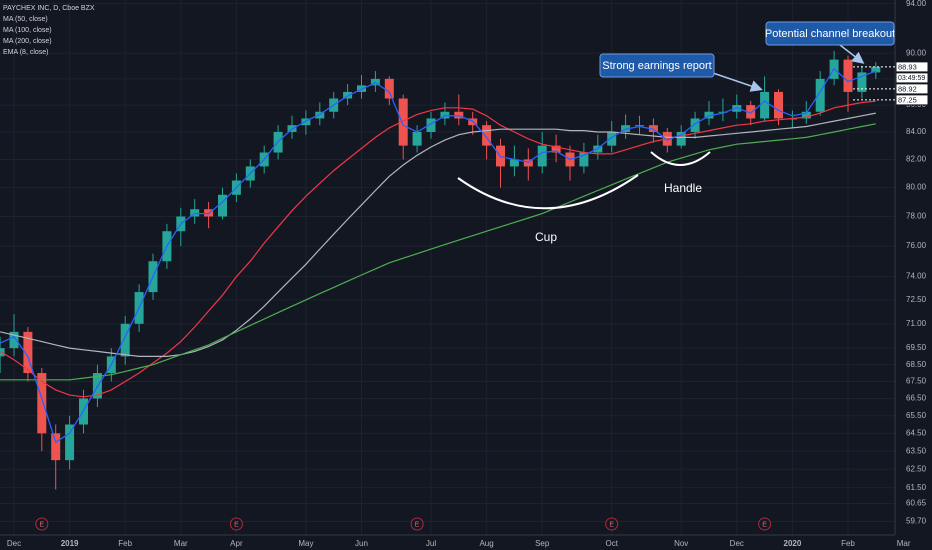 This screenshot has width=932, height=550. What do you see at coordinates (49, 8) in the screenshot?
I see `chart-title: PAYCHEX INC, D, Cboe BZX` at bounding box center [49, 8].